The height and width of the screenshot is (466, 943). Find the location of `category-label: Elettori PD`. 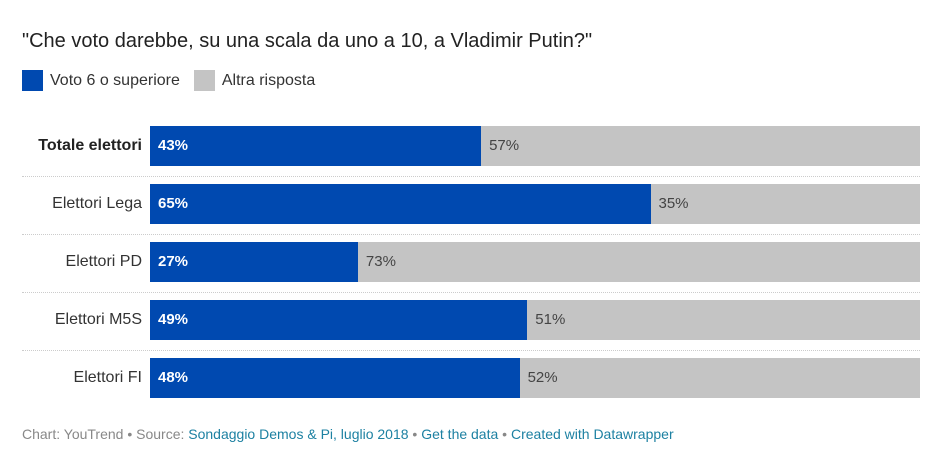

category-label: Elettori PD is located at coordinates (103, 261).